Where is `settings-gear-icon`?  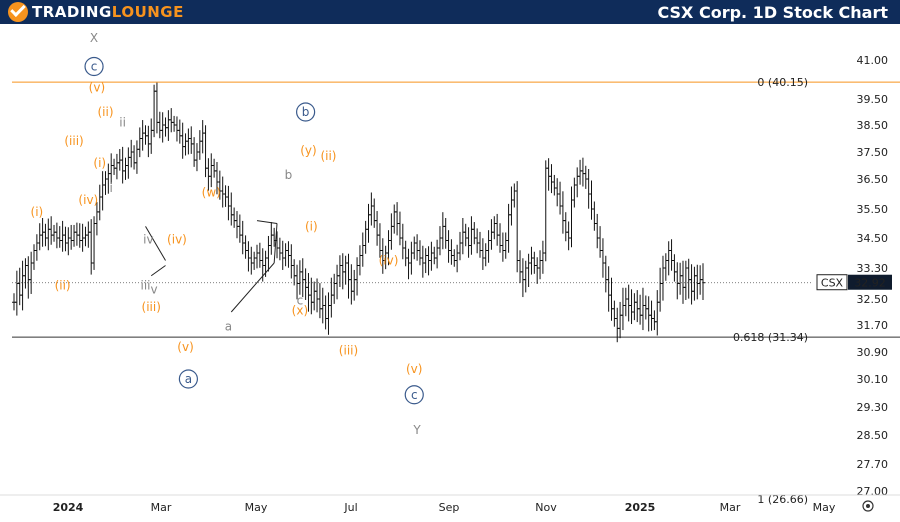
settings-gear-icon is located at coordinates (868, 506).